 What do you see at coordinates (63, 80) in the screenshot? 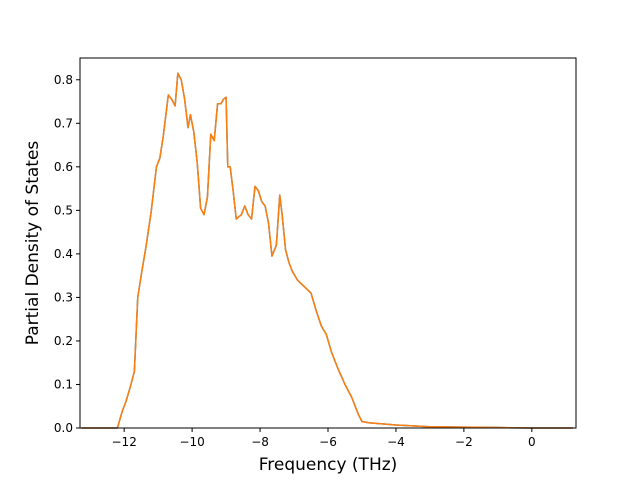
I see `y-tick-label: 0.8` at bounding box center [63, 80].